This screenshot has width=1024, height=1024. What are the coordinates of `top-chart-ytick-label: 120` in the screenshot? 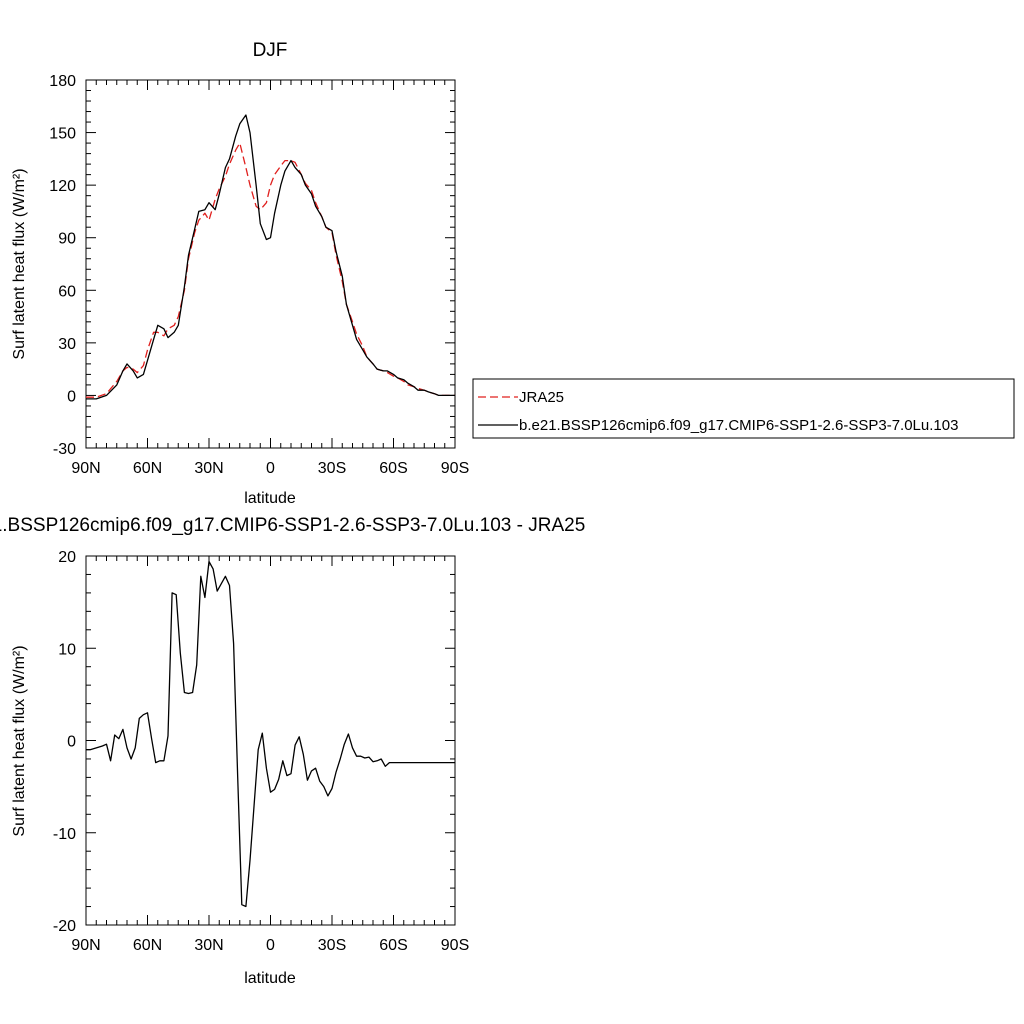 It's located at (62, 186).